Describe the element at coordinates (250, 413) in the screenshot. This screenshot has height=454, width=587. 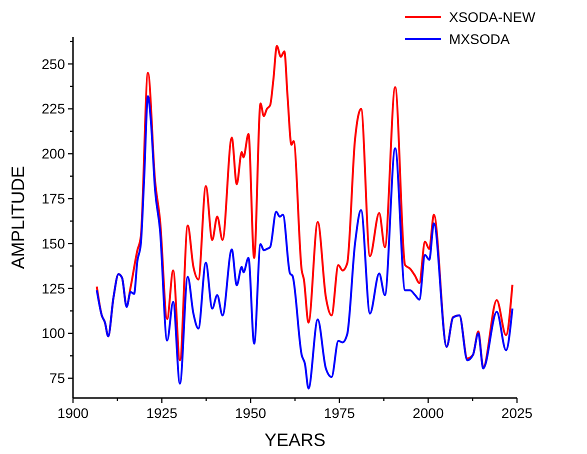
I see `x-tick-label: 1950` at that location.